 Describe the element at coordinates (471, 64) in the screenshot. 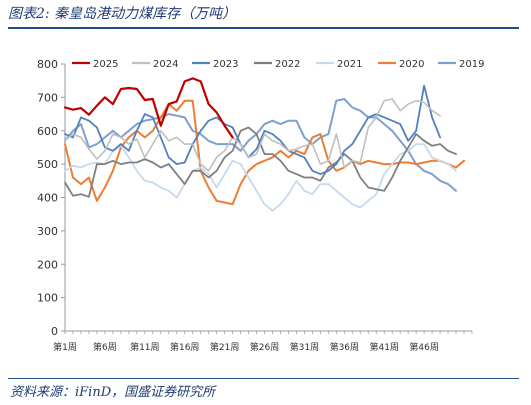

I see `legend-label-2019: 2019` at that location.